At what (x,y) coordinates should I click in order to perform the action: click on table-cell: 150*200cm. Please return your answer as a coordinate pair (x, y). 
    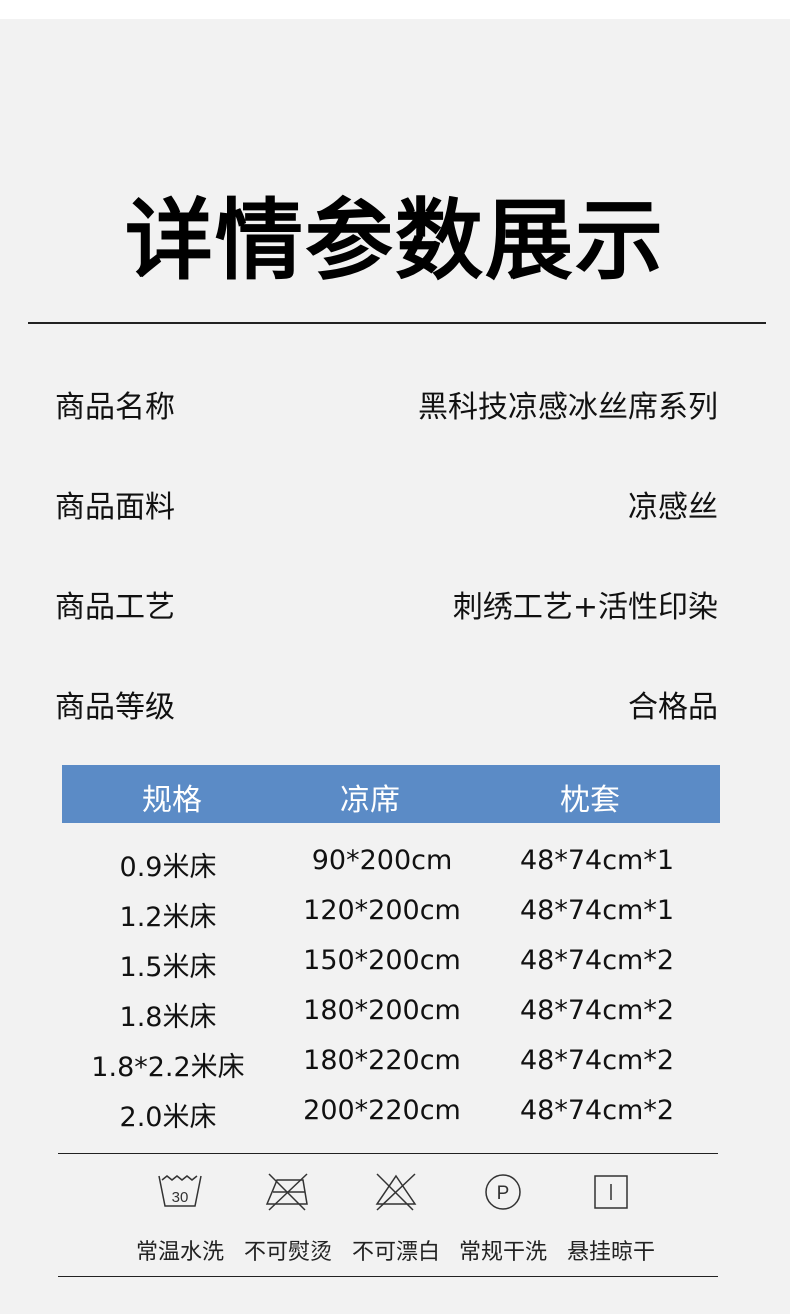
    Looking at the image, I should click on (382, 960).